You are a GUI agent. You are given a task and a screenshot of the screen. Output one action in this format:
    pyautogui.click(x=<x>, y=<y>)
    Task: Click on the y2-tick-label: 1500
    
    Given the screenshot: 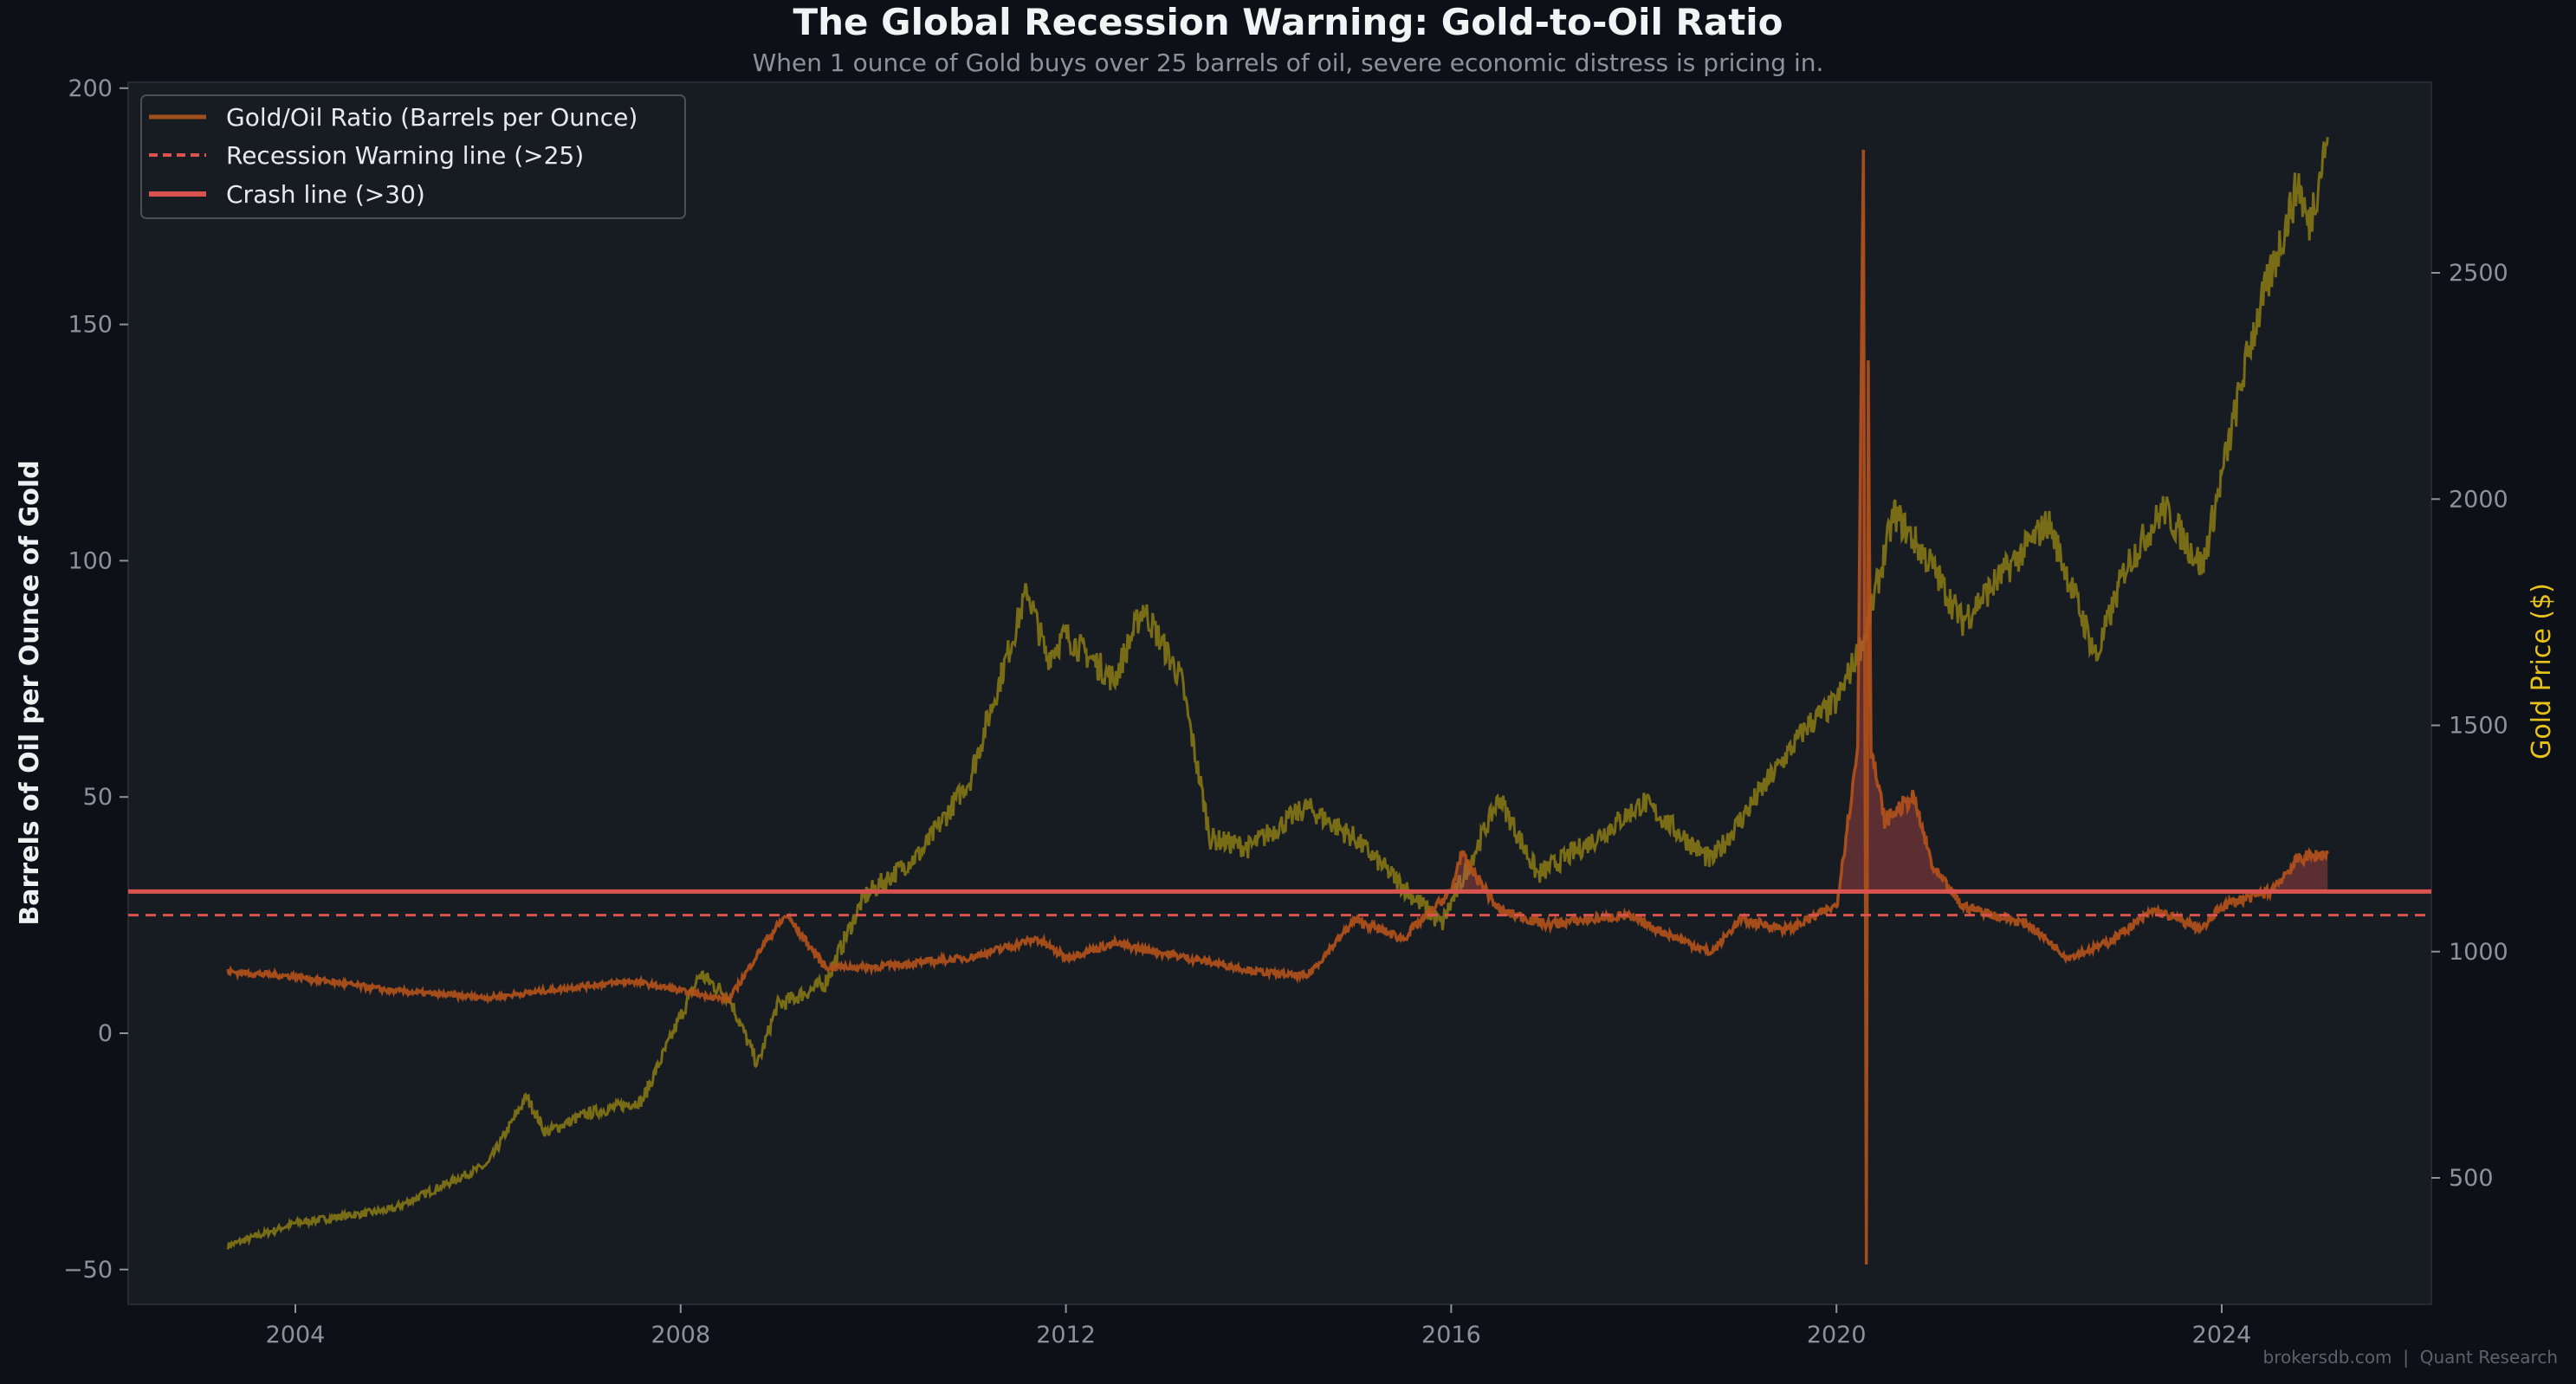 What is the action you would take?
    pyautogui.click(x=2478, y=726)
    